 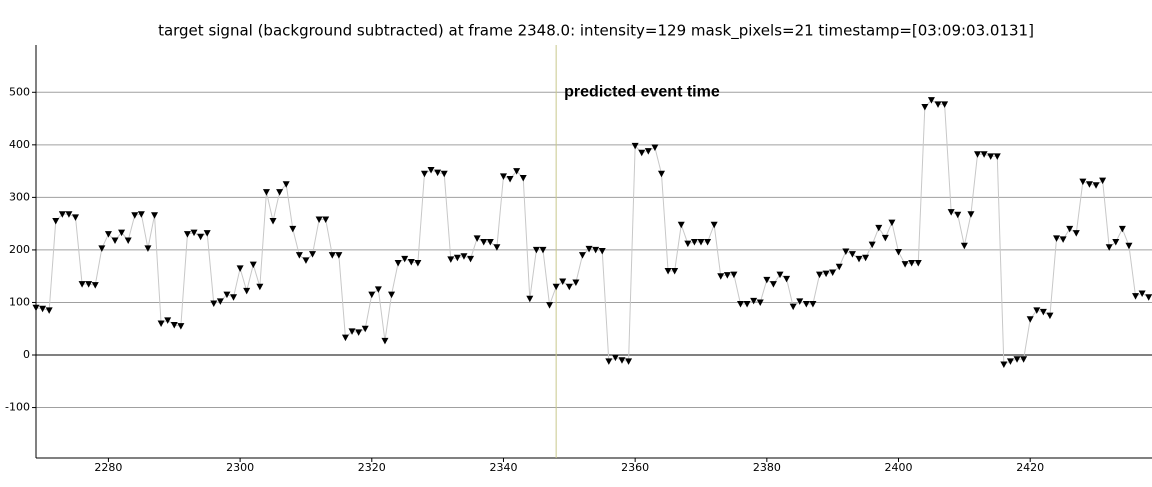 I want to click on y-tick-label: -100, so click(x=17, y=407).